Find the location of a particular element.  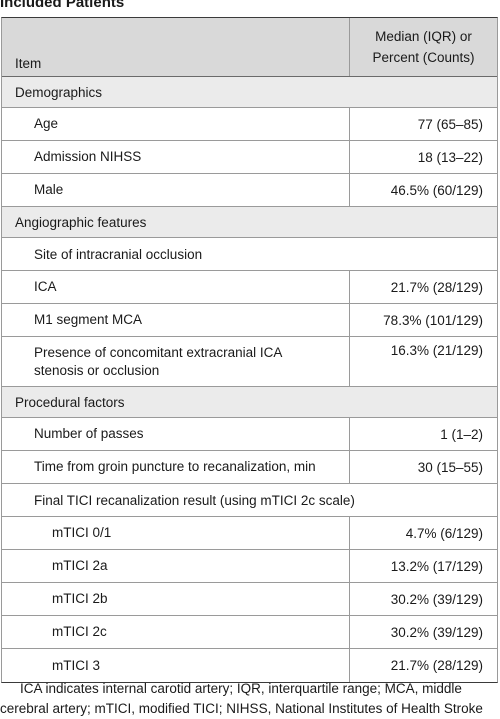

row-label: Admission NIHSS is located at coordinates (176, 157).